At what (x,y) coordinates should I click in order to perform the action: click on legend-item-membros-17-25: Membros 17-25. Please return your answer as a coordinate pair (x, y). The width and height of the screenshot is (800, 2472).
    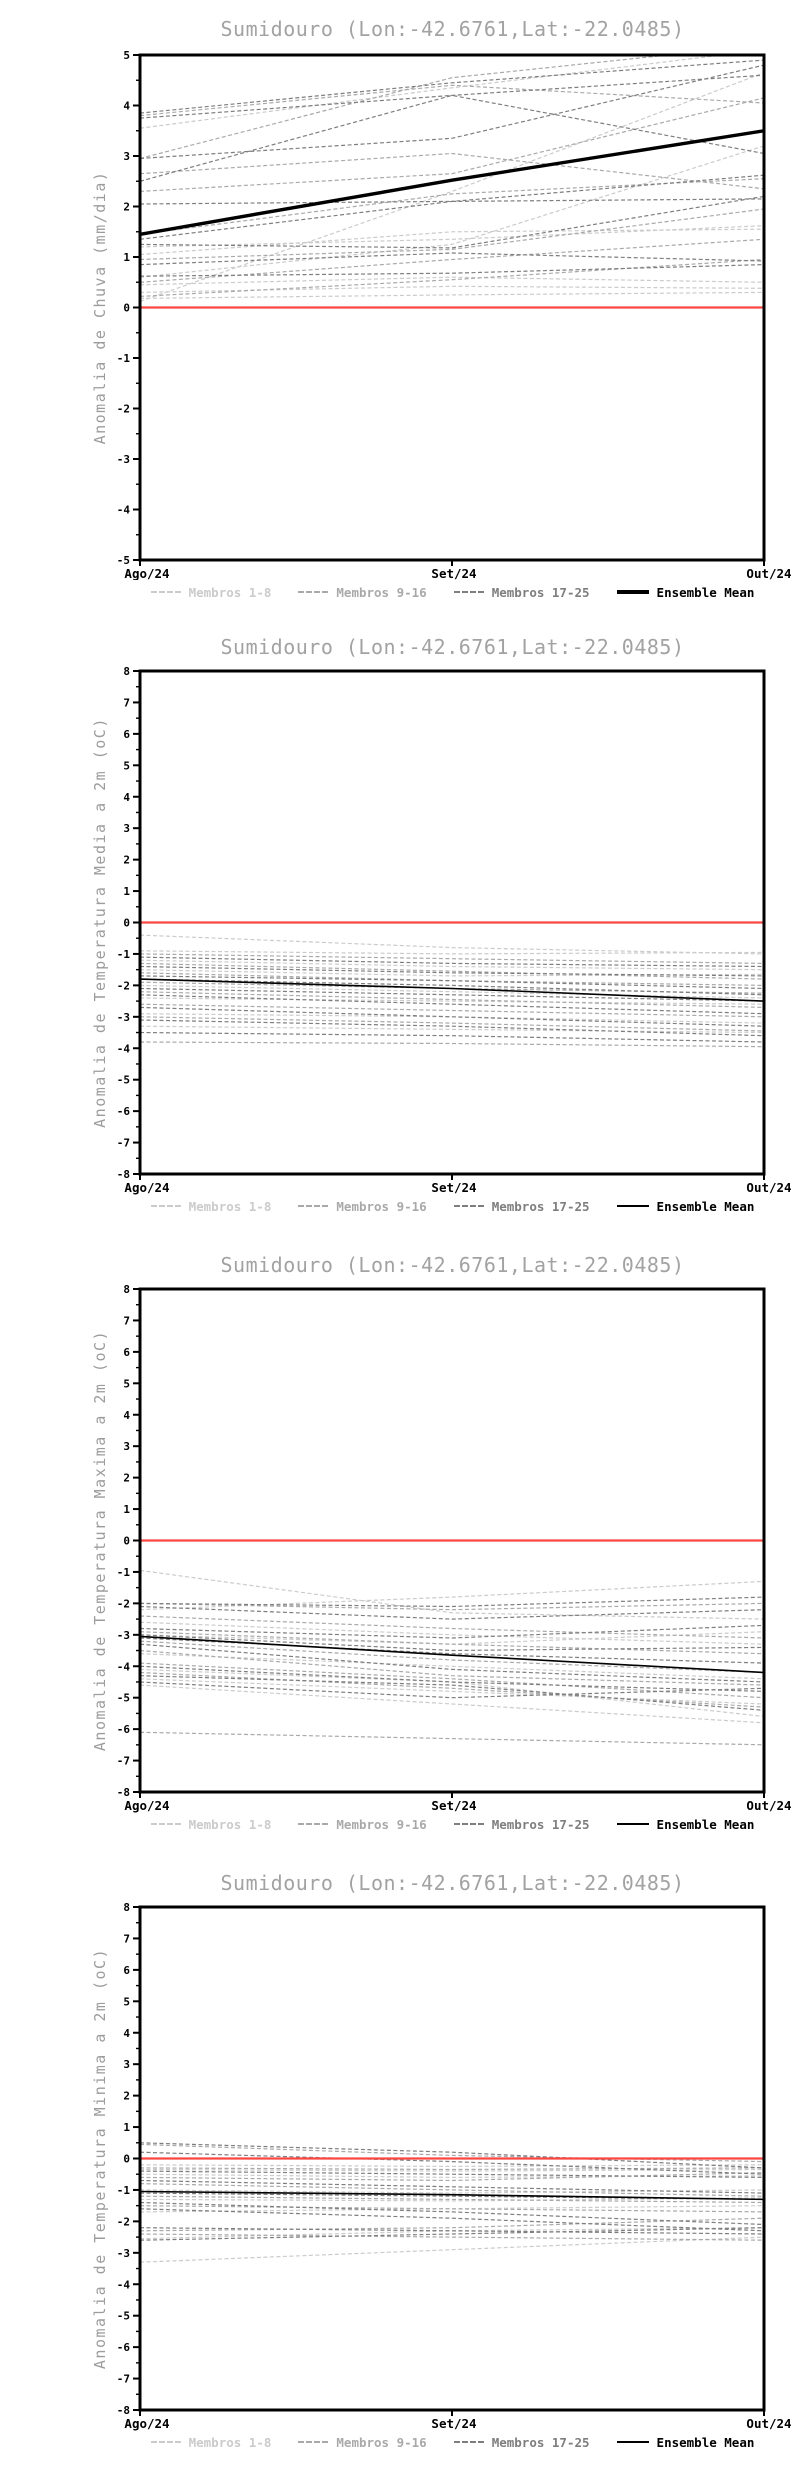
    Looking at the image, I should click on (521, 1206).